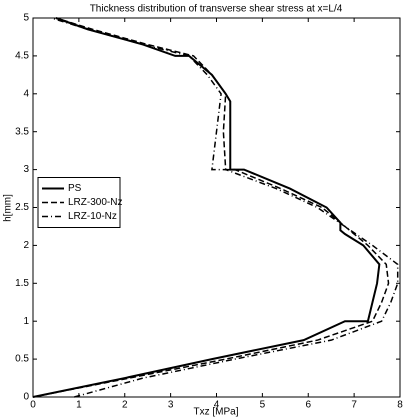 The height and width of the screenshot is (420, 420). Describe the element at coordinates (26, 321) in the screenshot. I see `y-tick-label: 1` at that location.